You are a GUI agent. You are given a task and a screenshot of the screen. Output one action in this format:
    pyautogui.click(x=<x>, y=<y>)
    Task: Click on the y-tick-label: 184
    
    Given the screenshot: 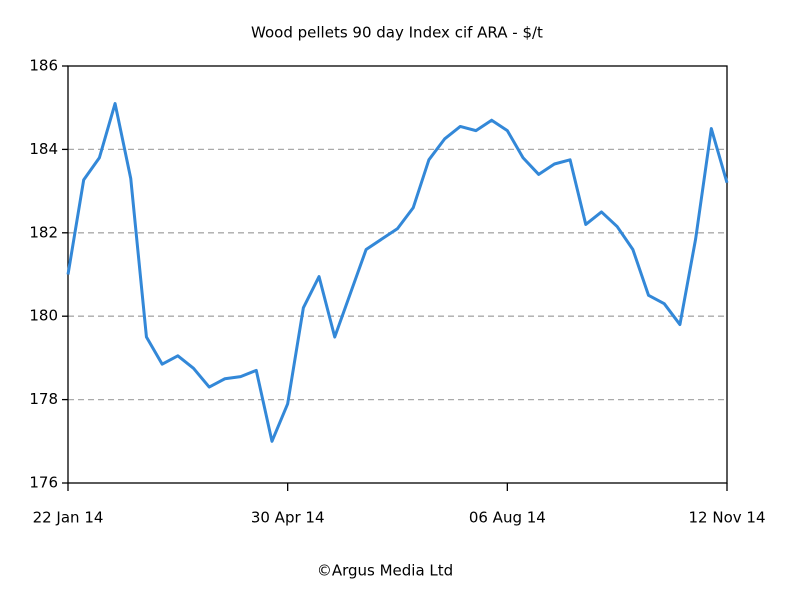 What is the action you would take?
    pyautogui.click(x=43, y=149)
    